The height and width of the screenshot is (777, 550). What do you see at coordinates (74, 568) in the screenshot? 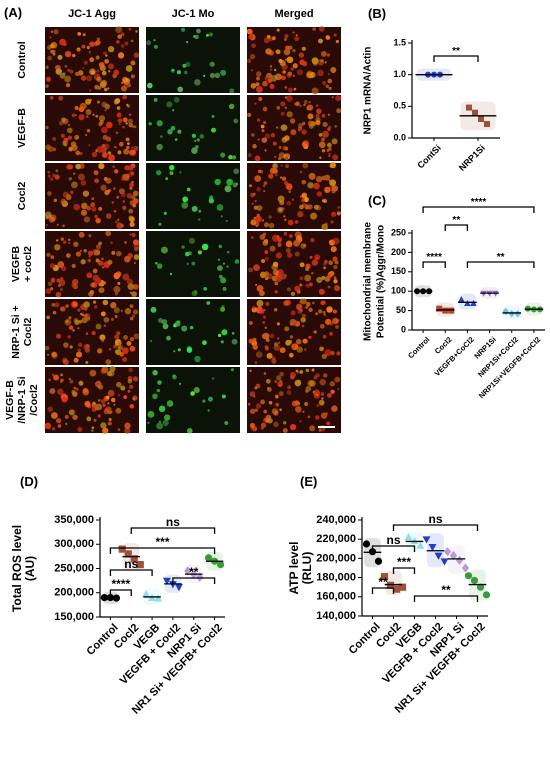
I see `y-tick-label: 250,000` at bounding box center [74, 568].